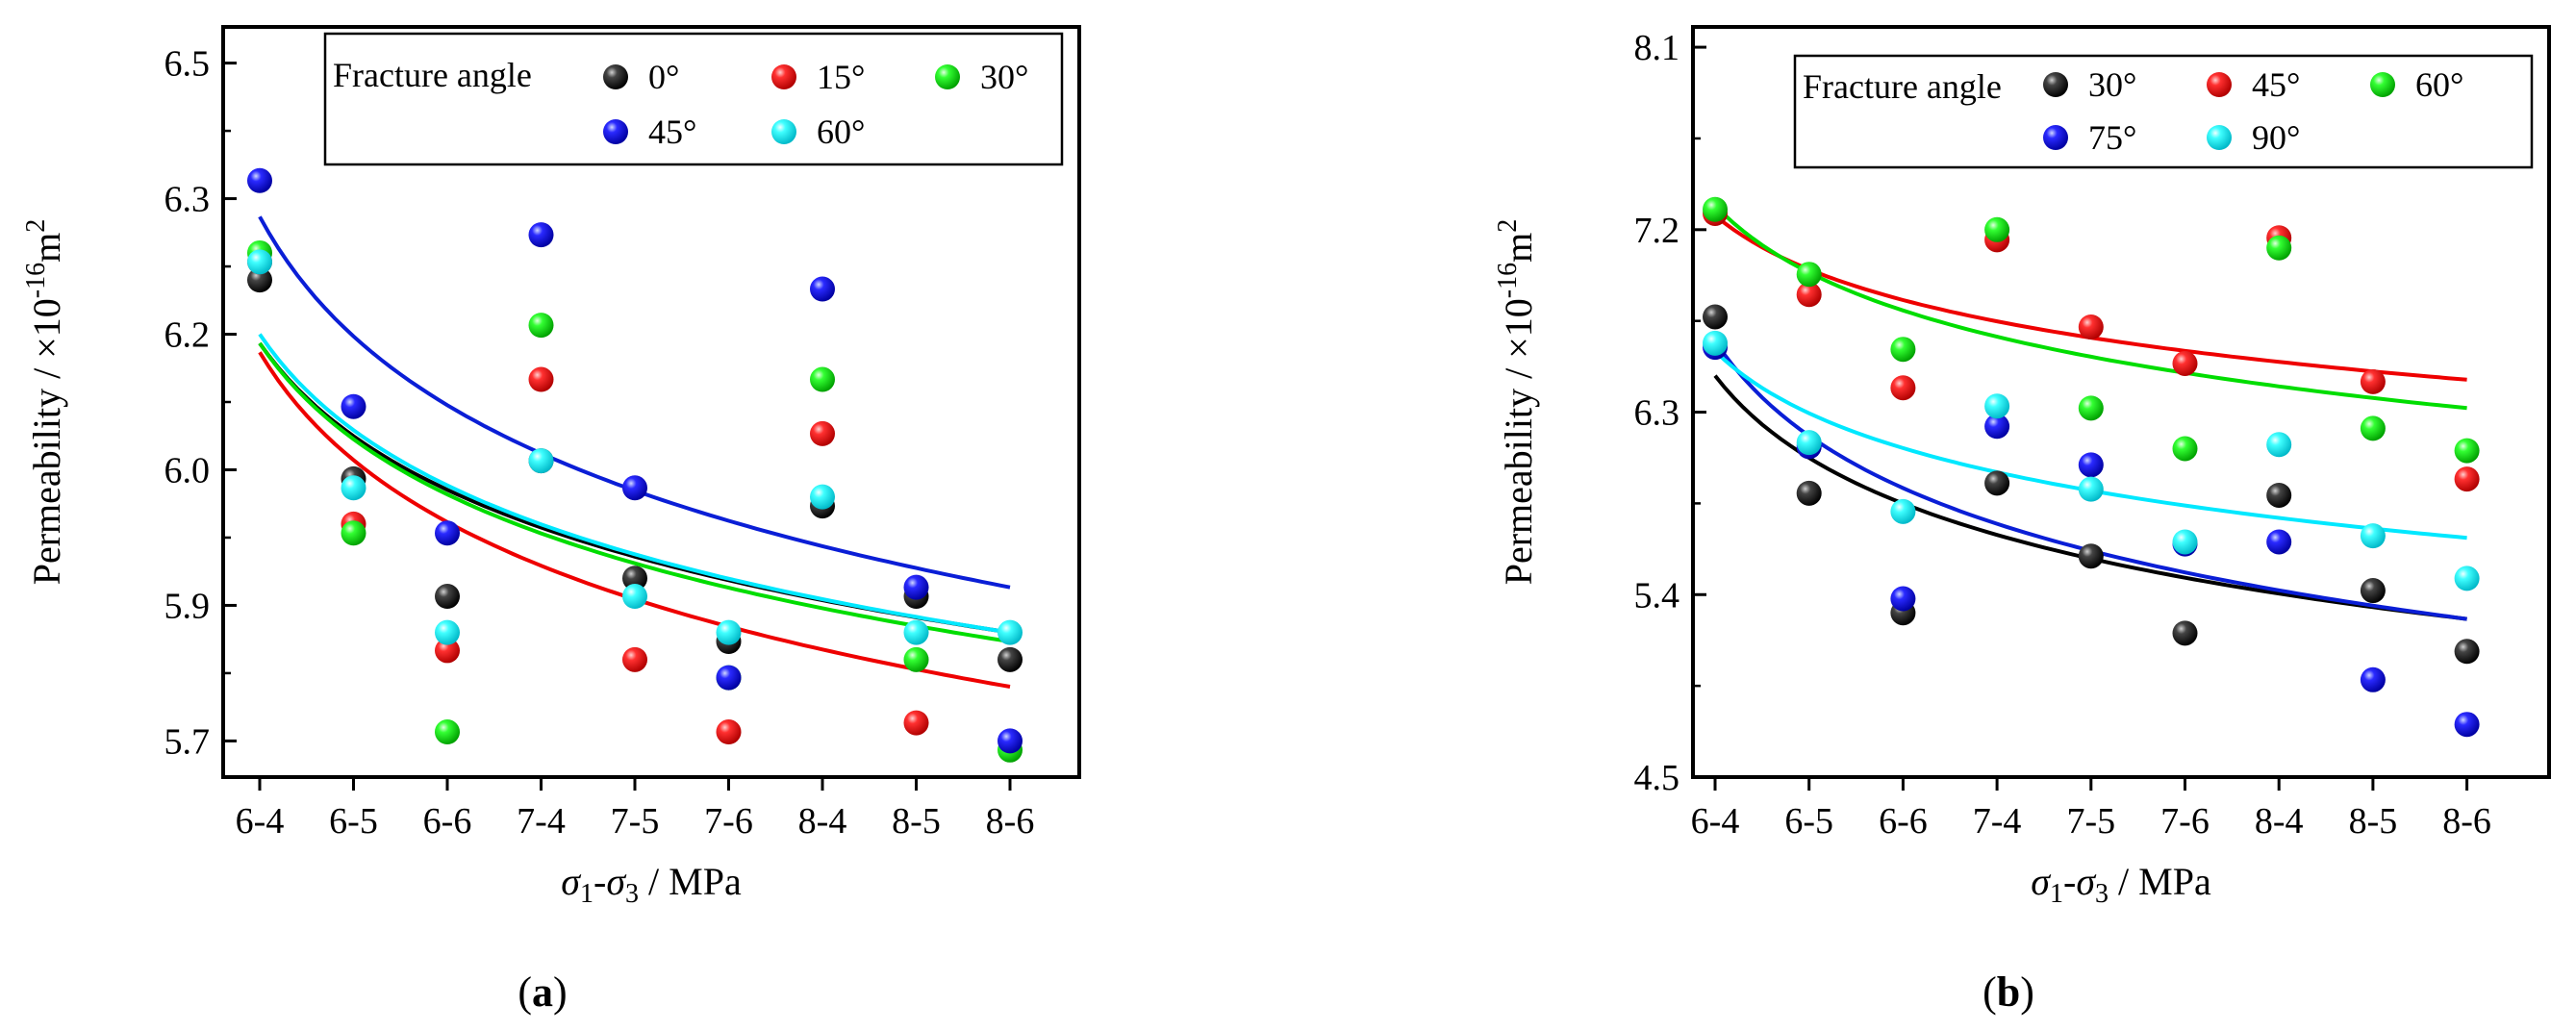  What do you see at coordinates (1657, 231) in the screenshot?
I see `y-tick-label: 7.2` at bounding box center [1657, 231].